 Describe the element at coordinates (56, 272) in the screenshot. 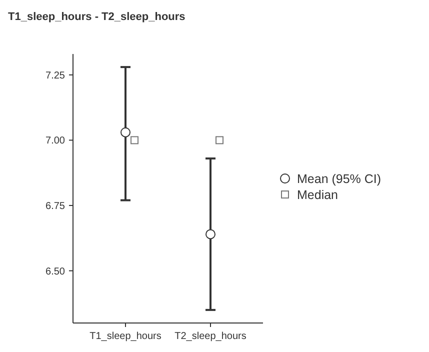

I see `y-tick-label: 6.50` at that location.